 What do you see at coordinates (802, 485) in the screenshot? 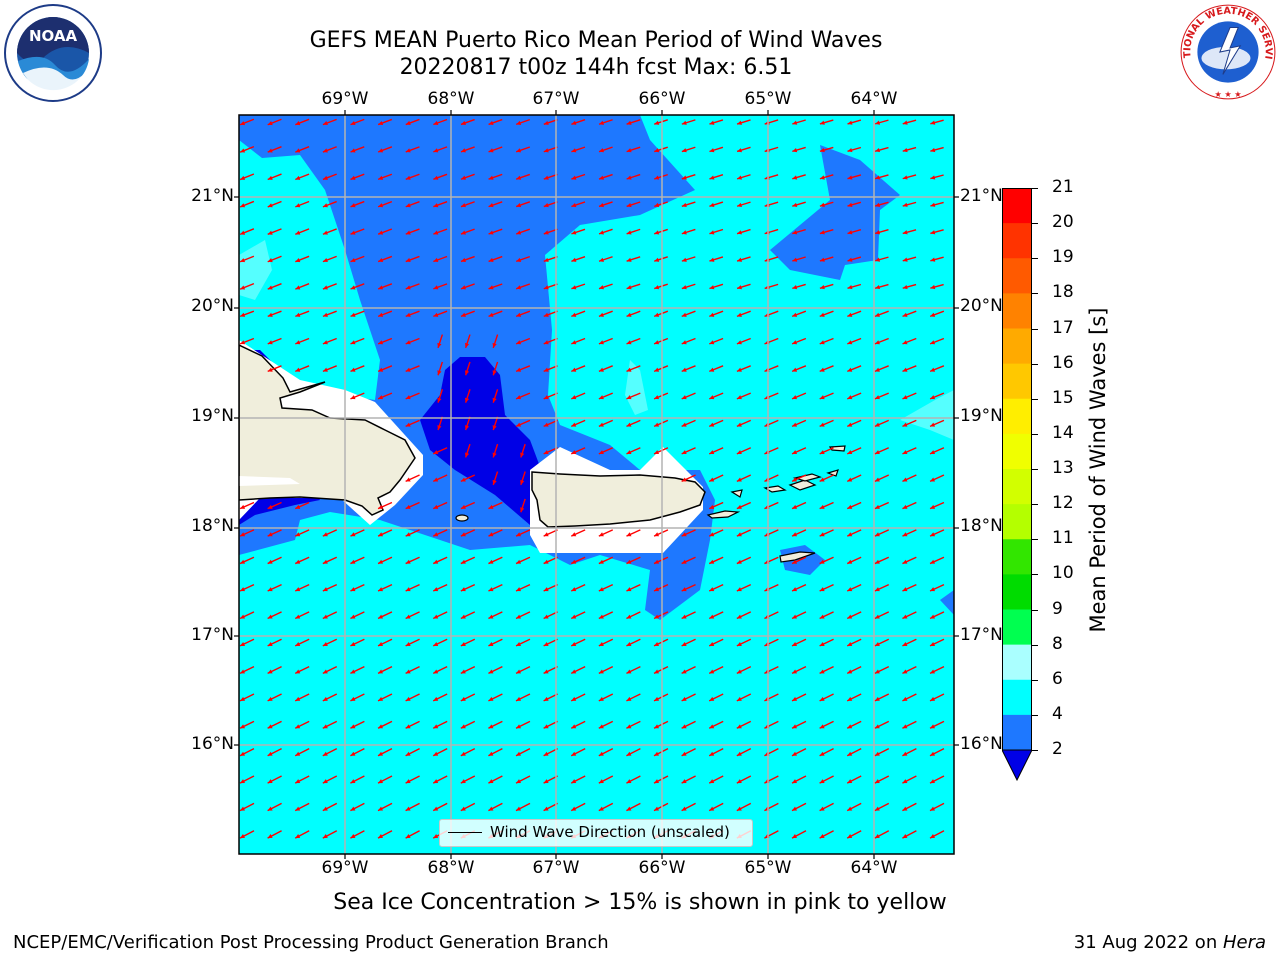
I see `island-st-john` at bounding box center [802, 485].